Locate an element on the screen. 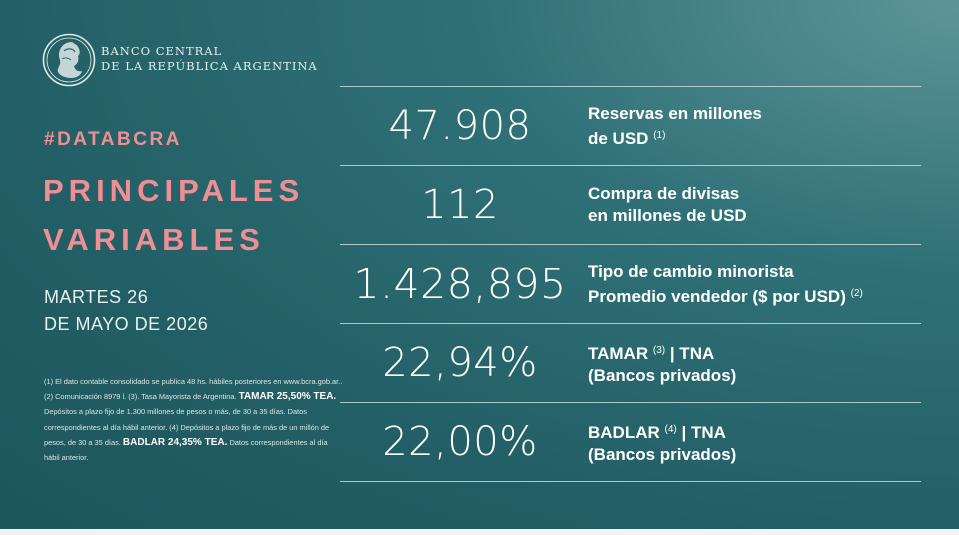  indicator-value: 112 is located at coordinates (460, 205).